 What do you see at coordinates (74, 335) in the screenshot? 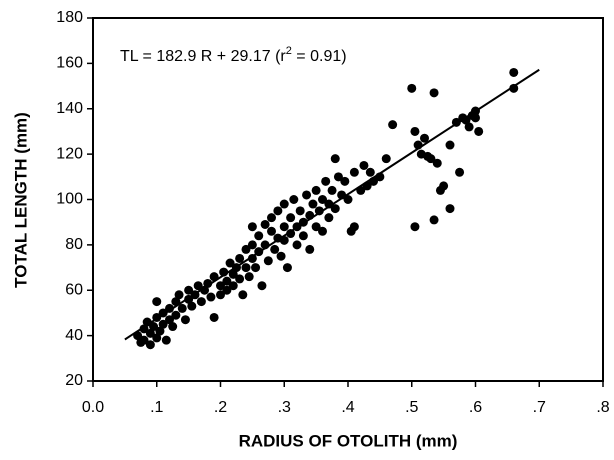
I see `y-tick-label: 40` at bounding box center [74, 335].